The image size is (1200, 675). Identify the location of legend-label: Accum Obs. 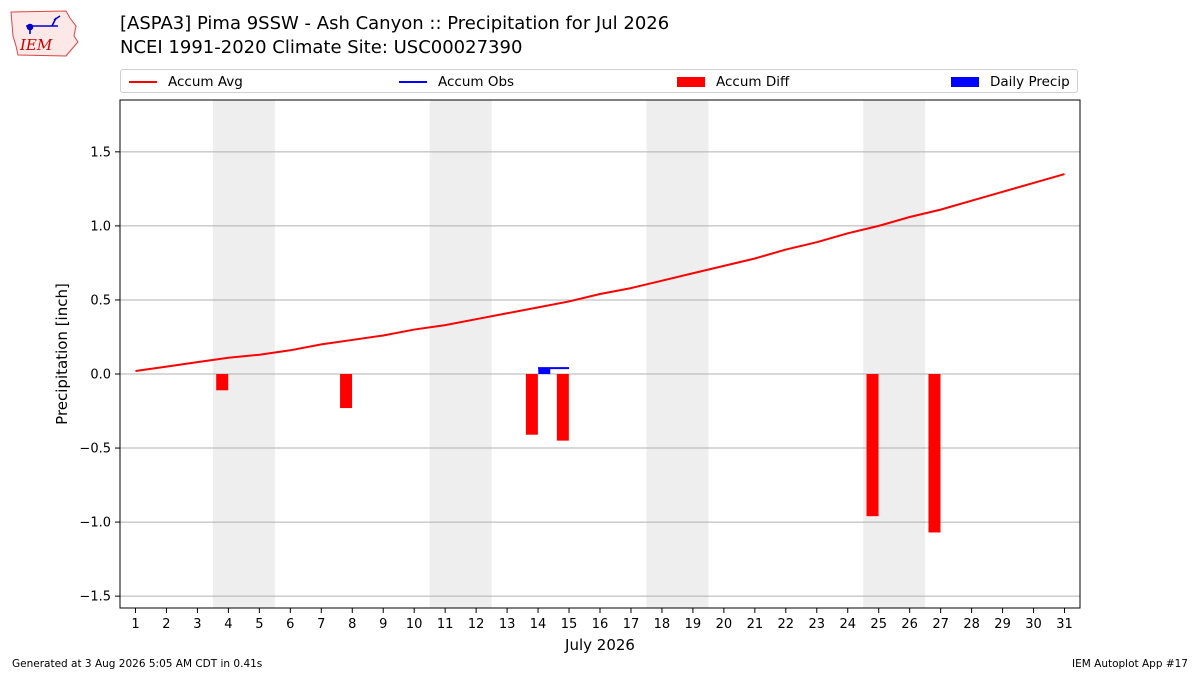
(476, 82).